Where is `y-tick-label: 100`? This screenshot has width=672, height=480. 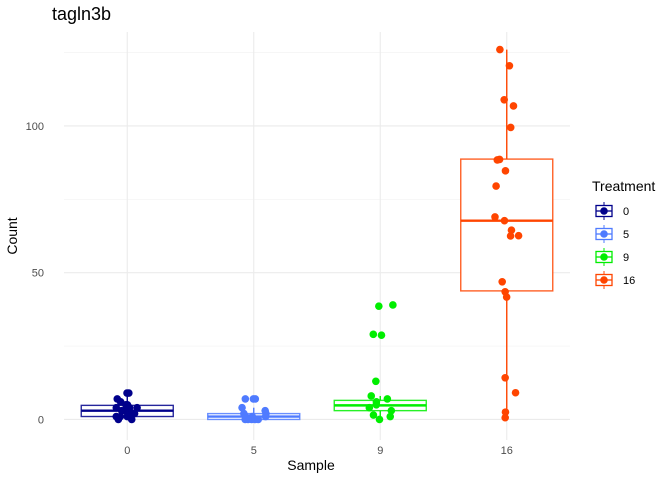
y-tick-label: 100 is located at coordinates (35, 127).